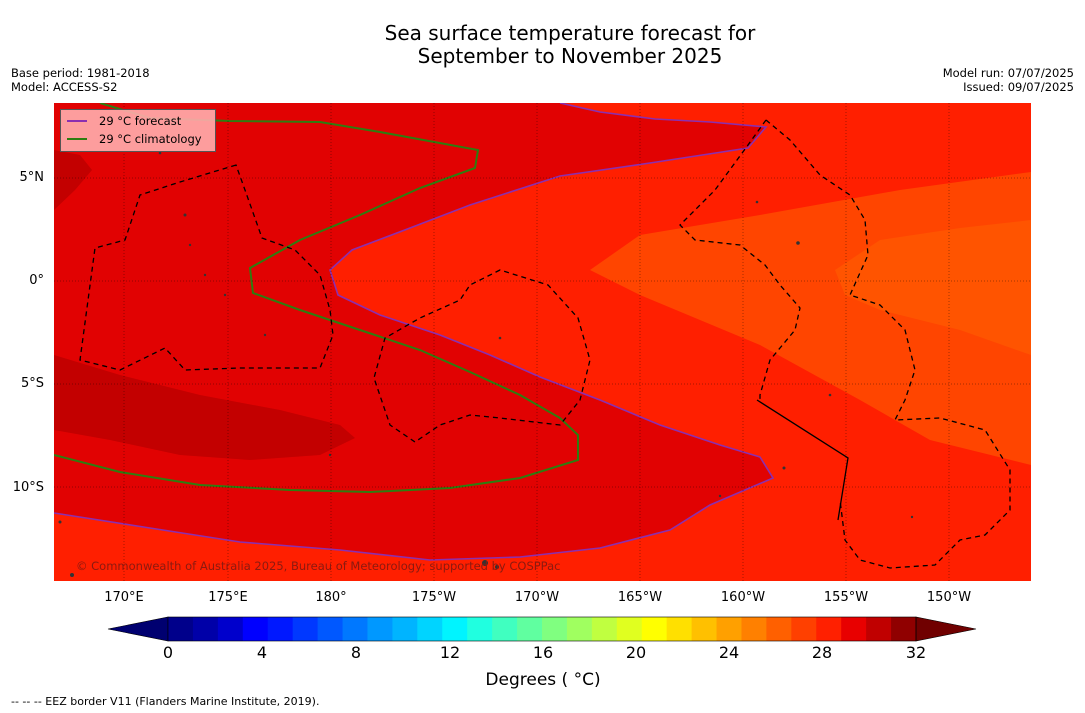 This screenshot has width=1085, height=713. What do you see at coordinates (570, 56) in the screenshot?
I see `title-line-2: September to November 2025` at bounding box center [570, 56].